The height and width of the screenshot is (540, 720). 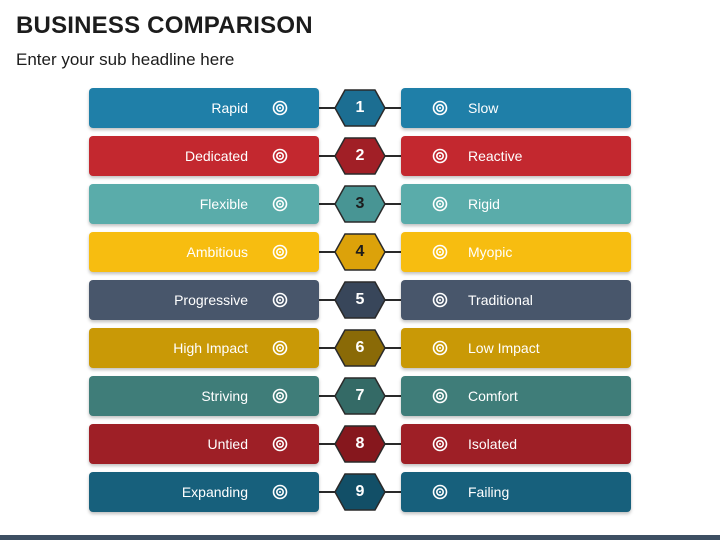 I want to click on right-bar: Reactive, so click(x=516, y=156).